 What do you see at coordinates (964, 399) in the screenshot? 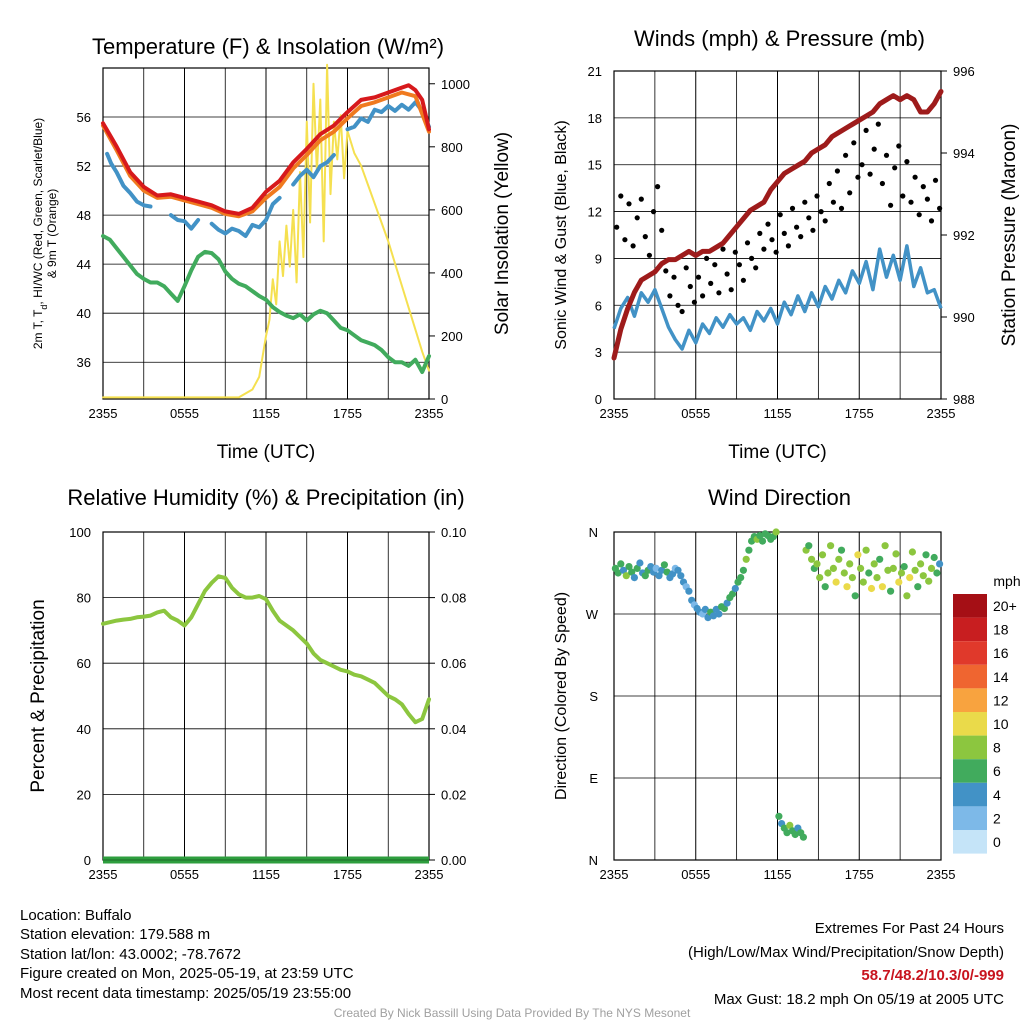
I see `y2-tick-label: 988` at bounding box center [964, 399].